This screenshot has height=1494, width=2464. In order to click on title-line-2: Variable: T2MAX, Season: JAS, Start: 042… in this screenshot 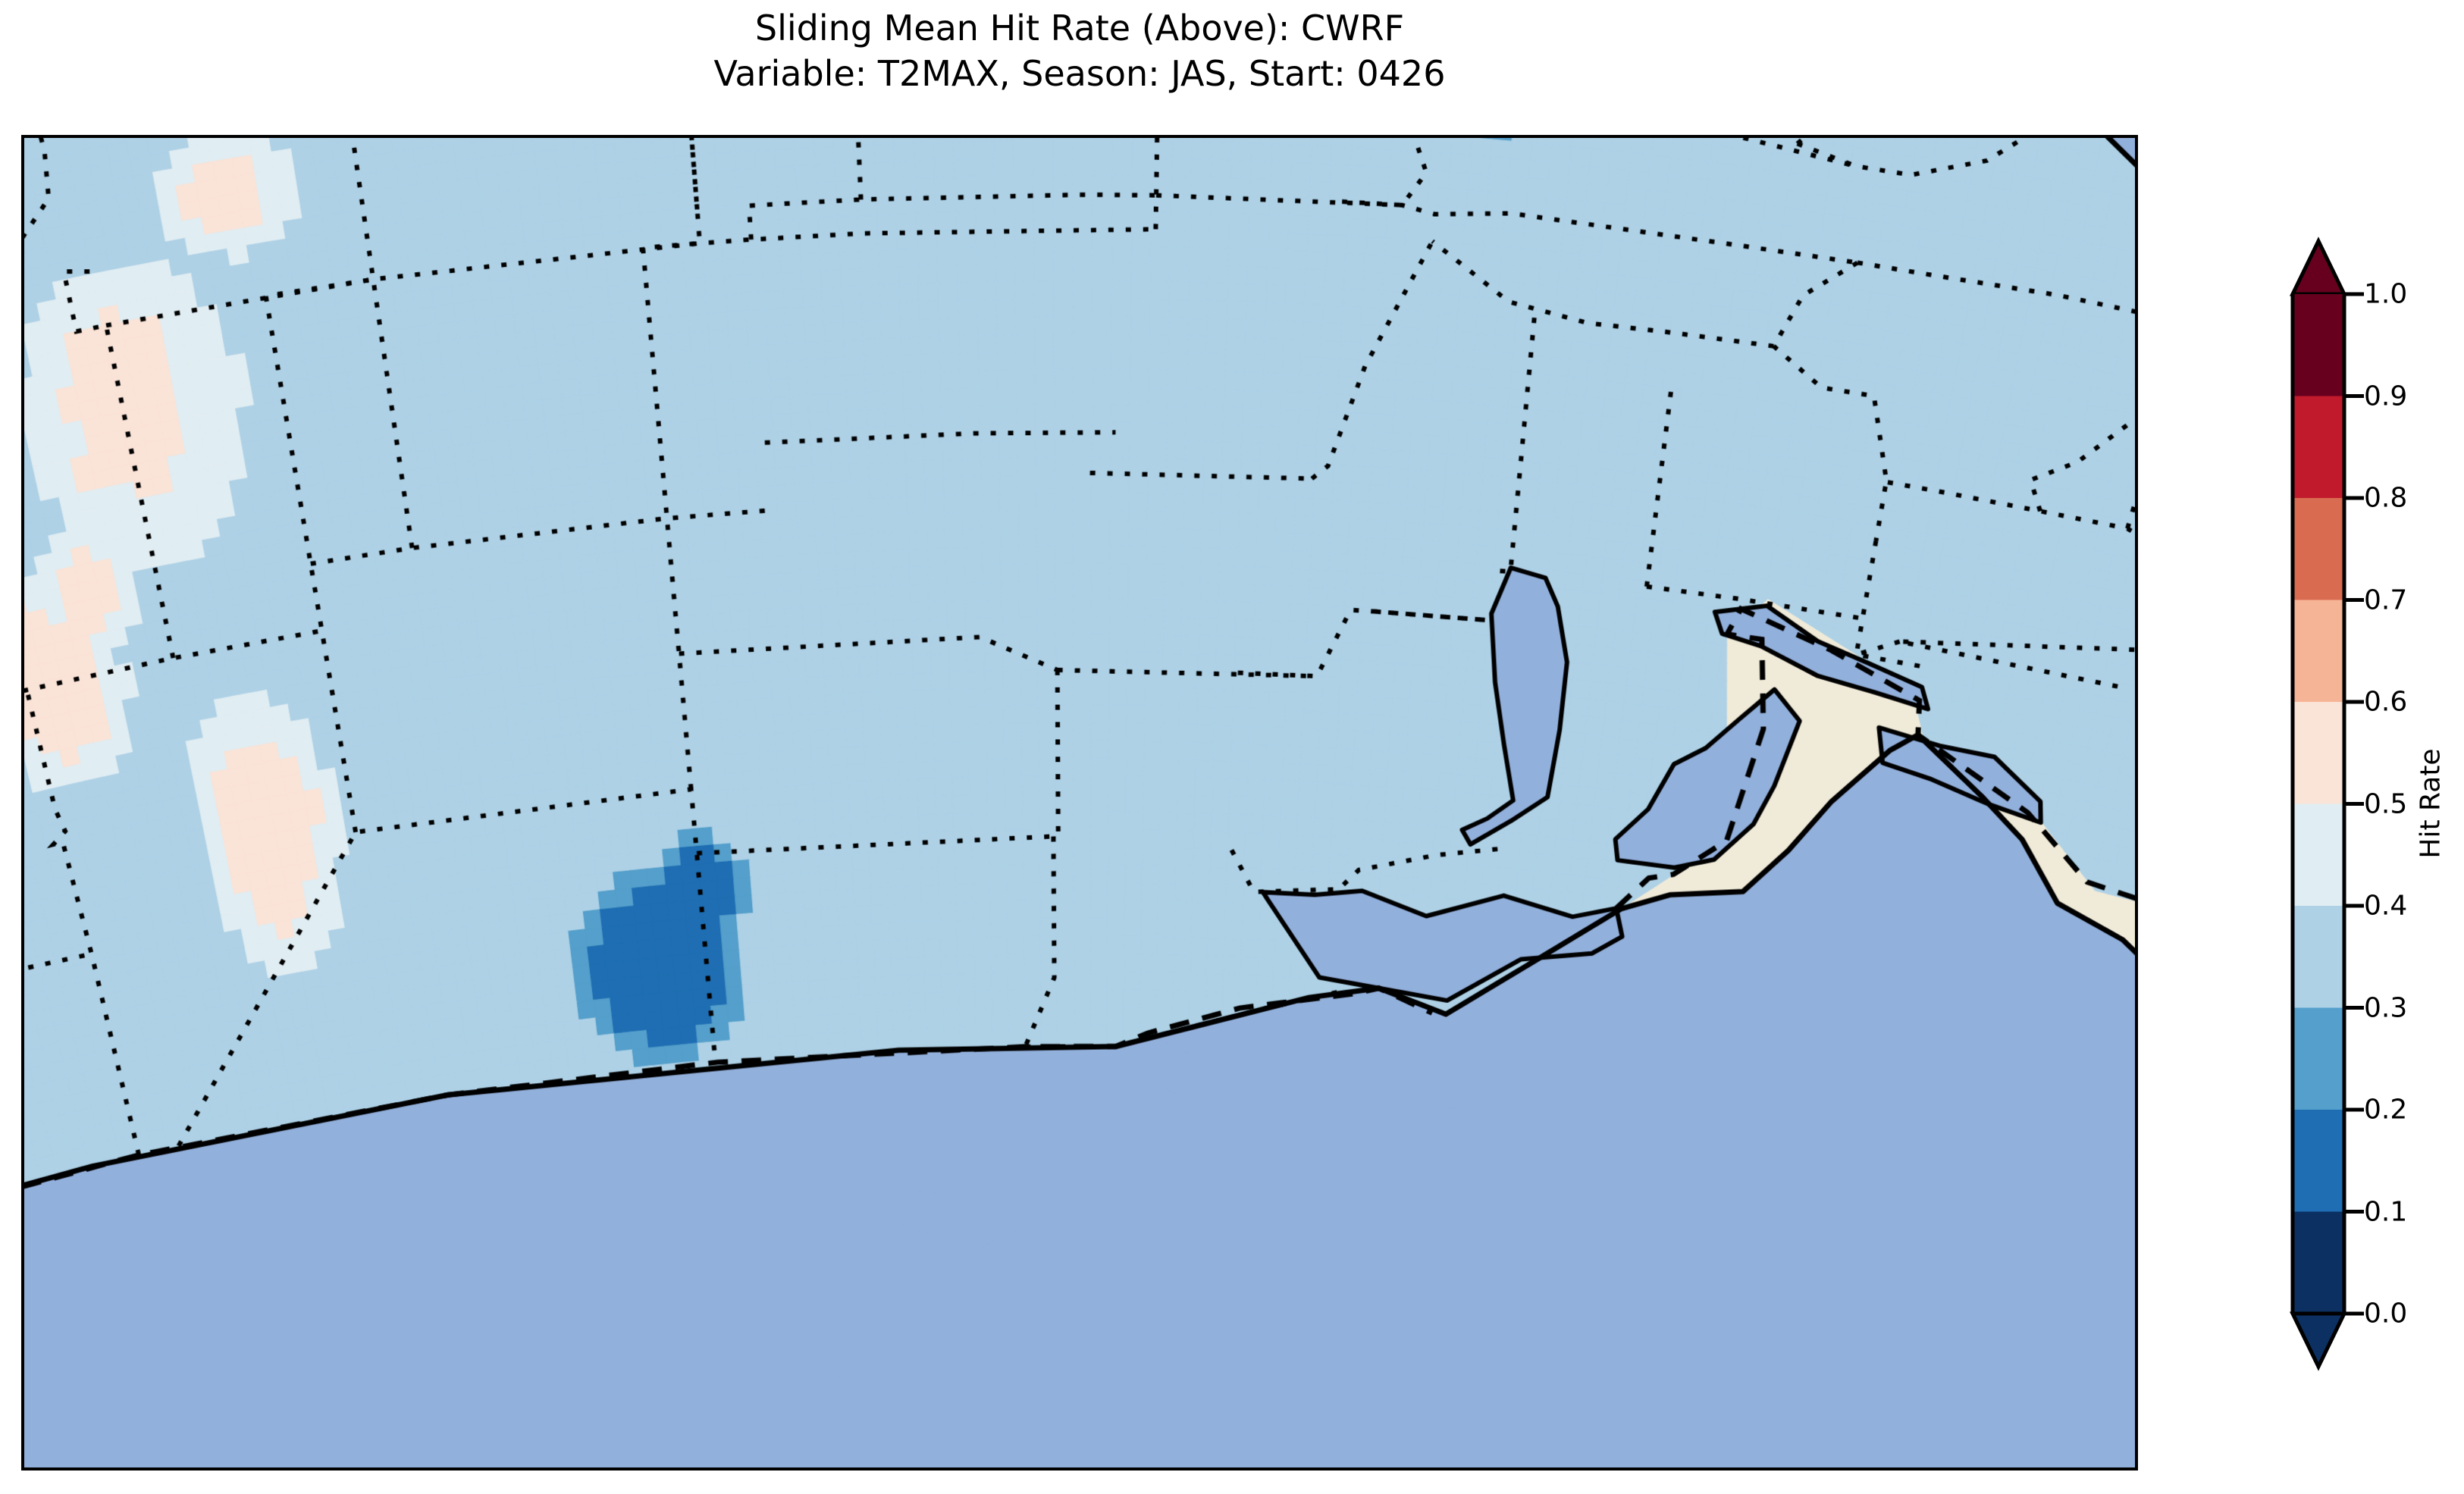, I will do `click(1079, 73)`.